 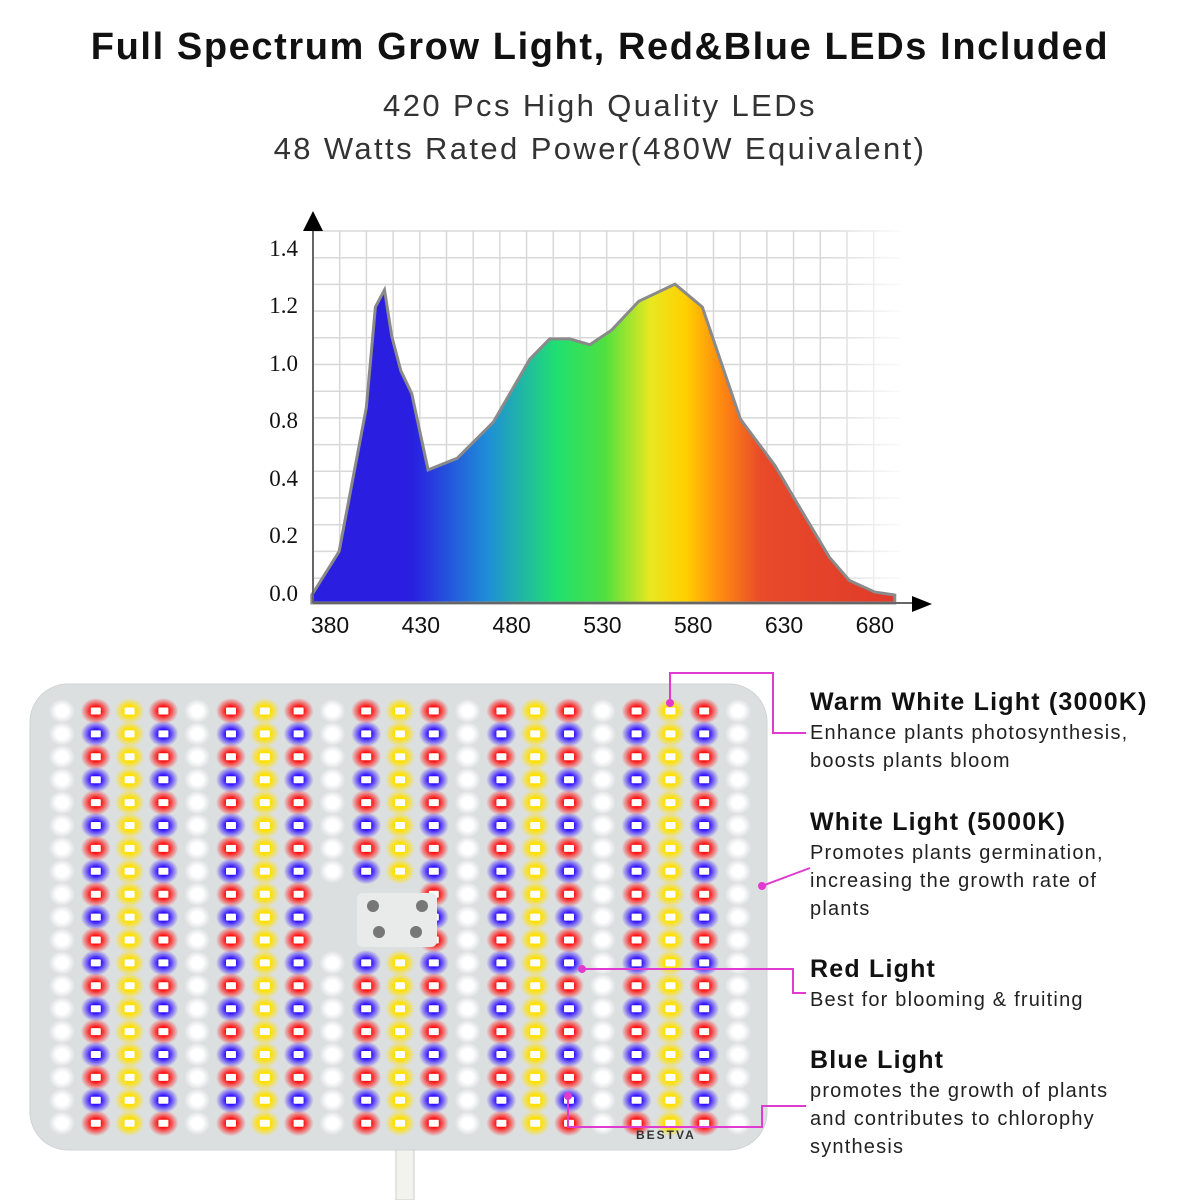 What do you see at coordinates (283, 593) in the screenshot?
I see `y-tick-label: 0.0` at bounding box center [283, 593].